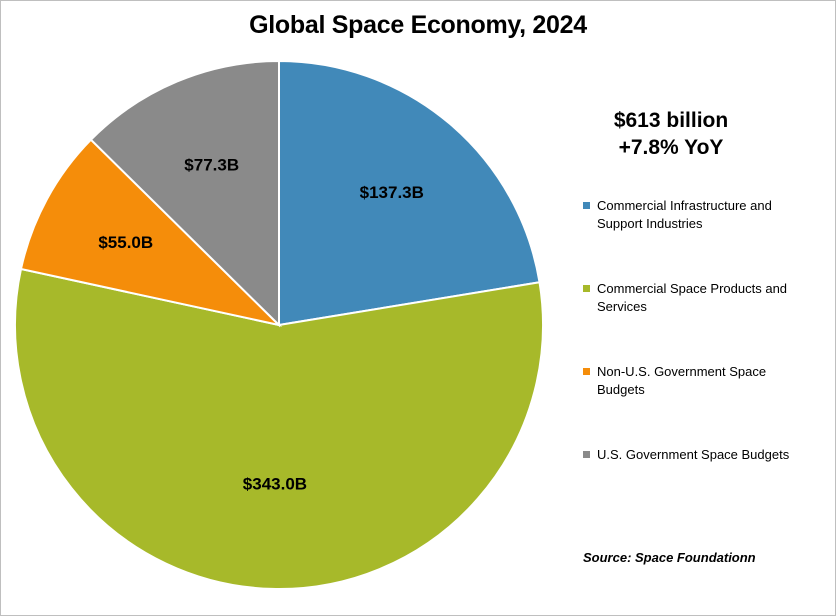 The image size is (836, 616). Describe the element at coordinates (703, 404) in the screenshot. I see `legend-item: Non-U.S. Government Space Budgets` at that location.